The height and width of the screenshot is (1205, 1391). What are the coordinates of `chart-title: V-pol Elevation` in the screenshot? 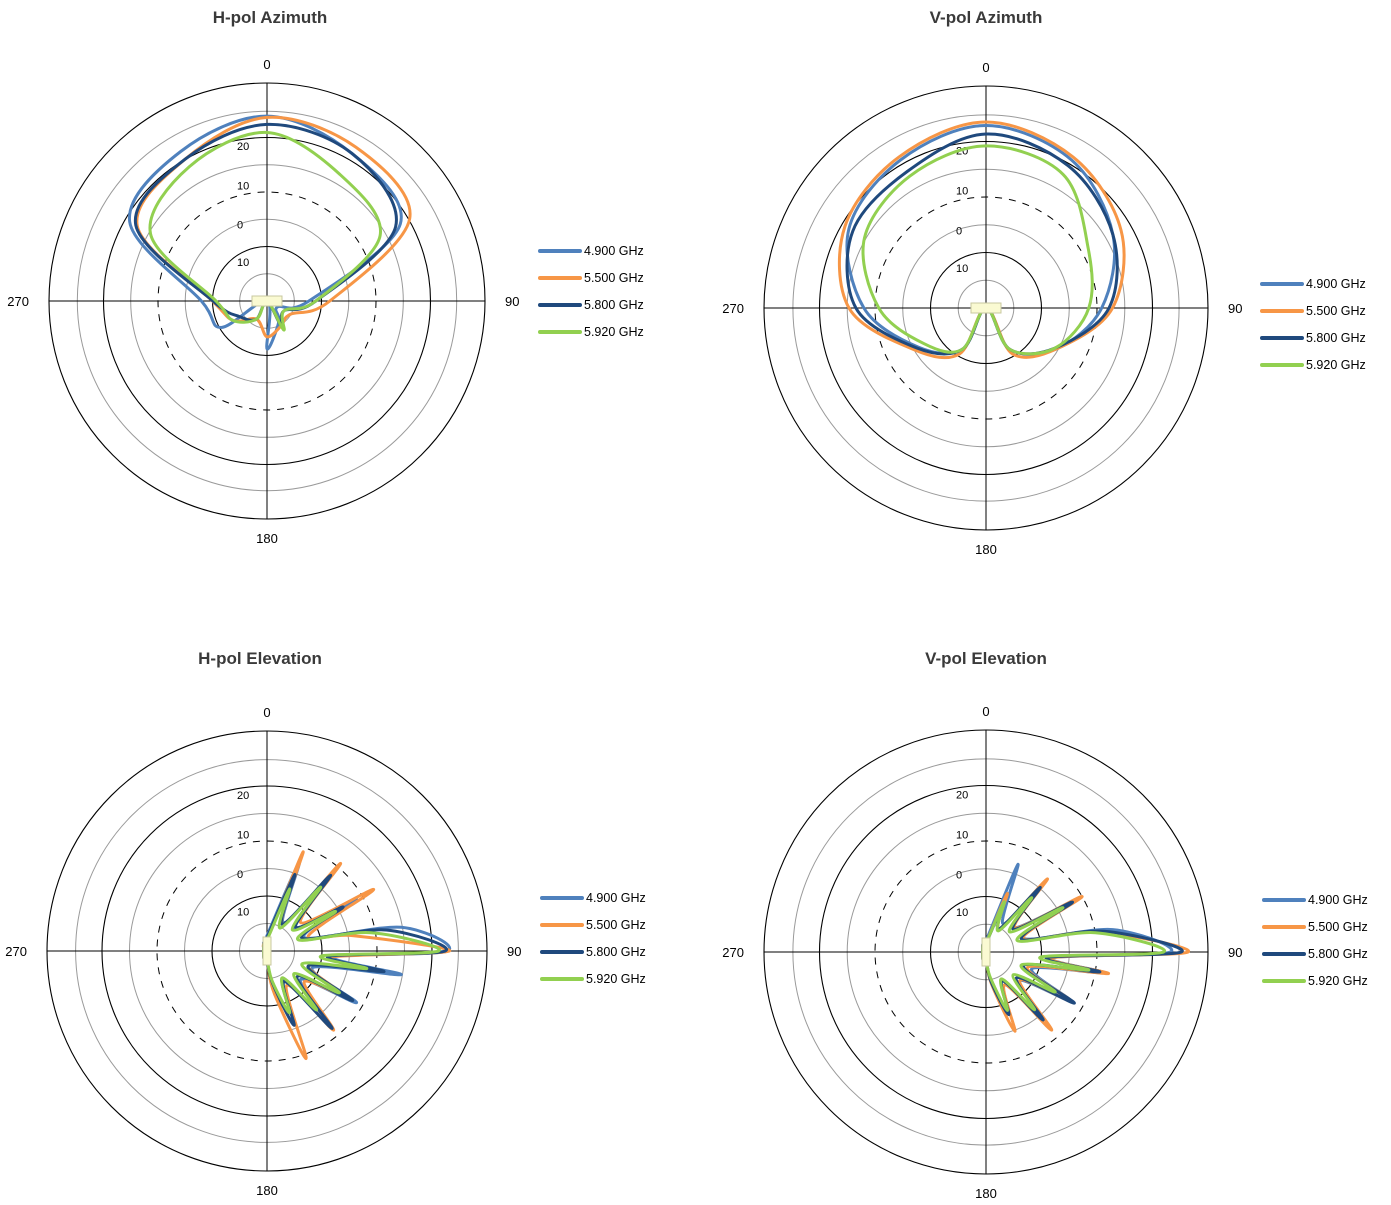 It's located at (986, 658).